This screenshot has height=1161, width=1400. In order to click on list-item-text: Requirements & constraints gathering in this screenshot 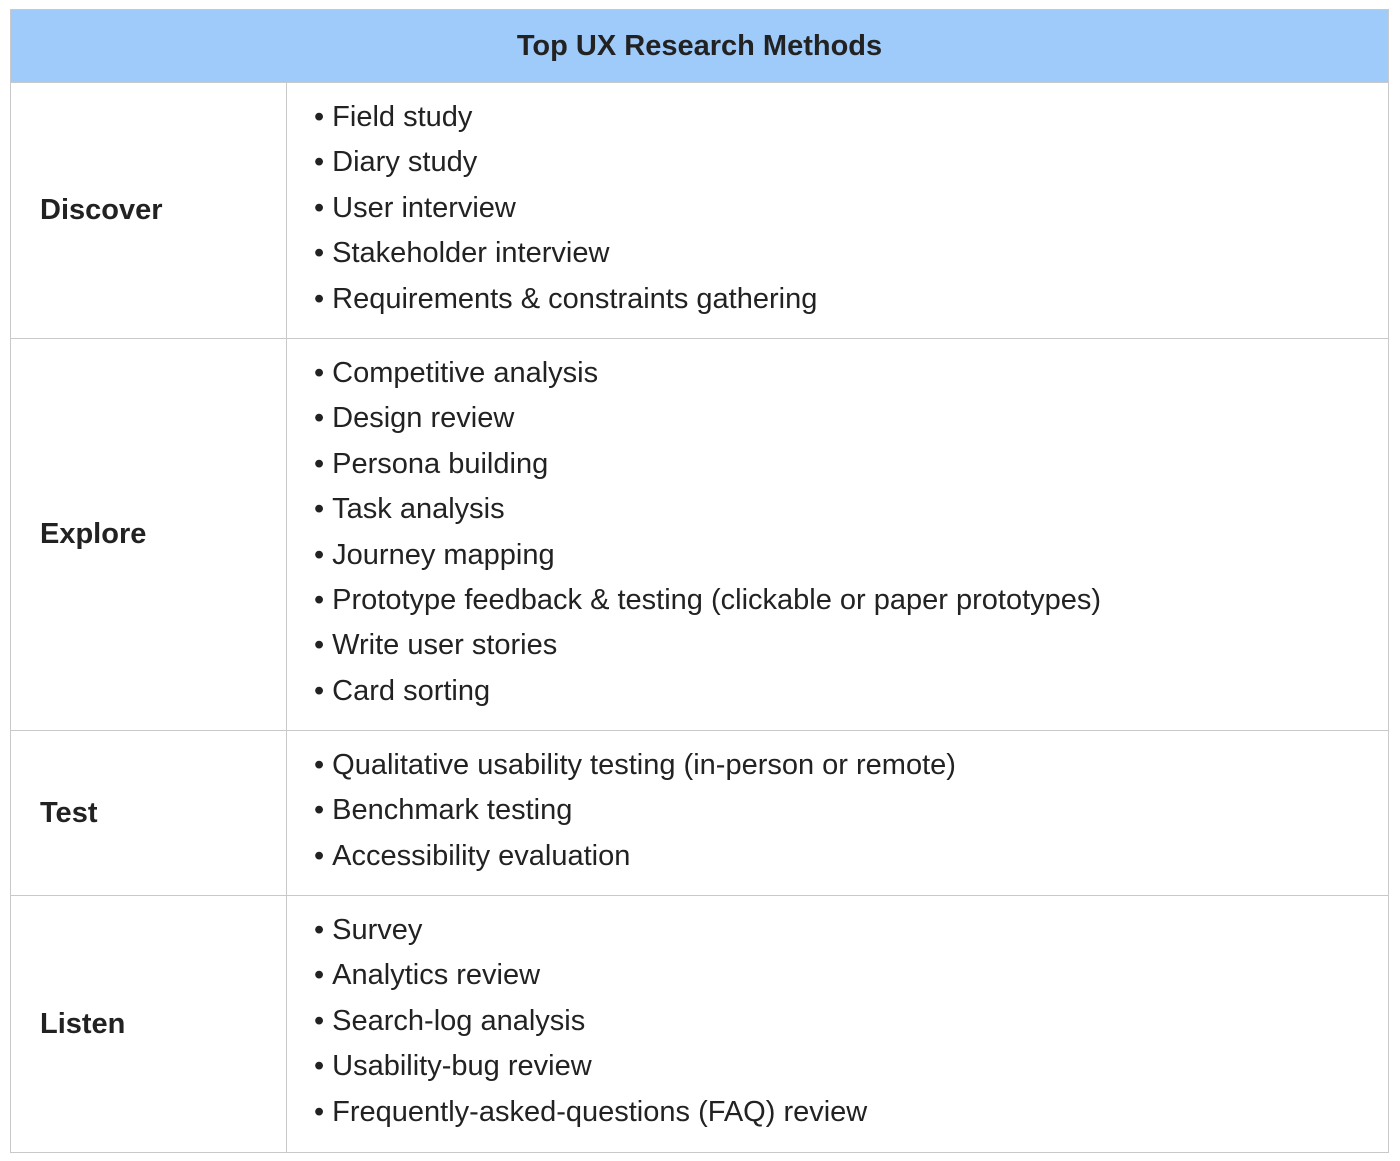, I will do `click(575, 298)`.